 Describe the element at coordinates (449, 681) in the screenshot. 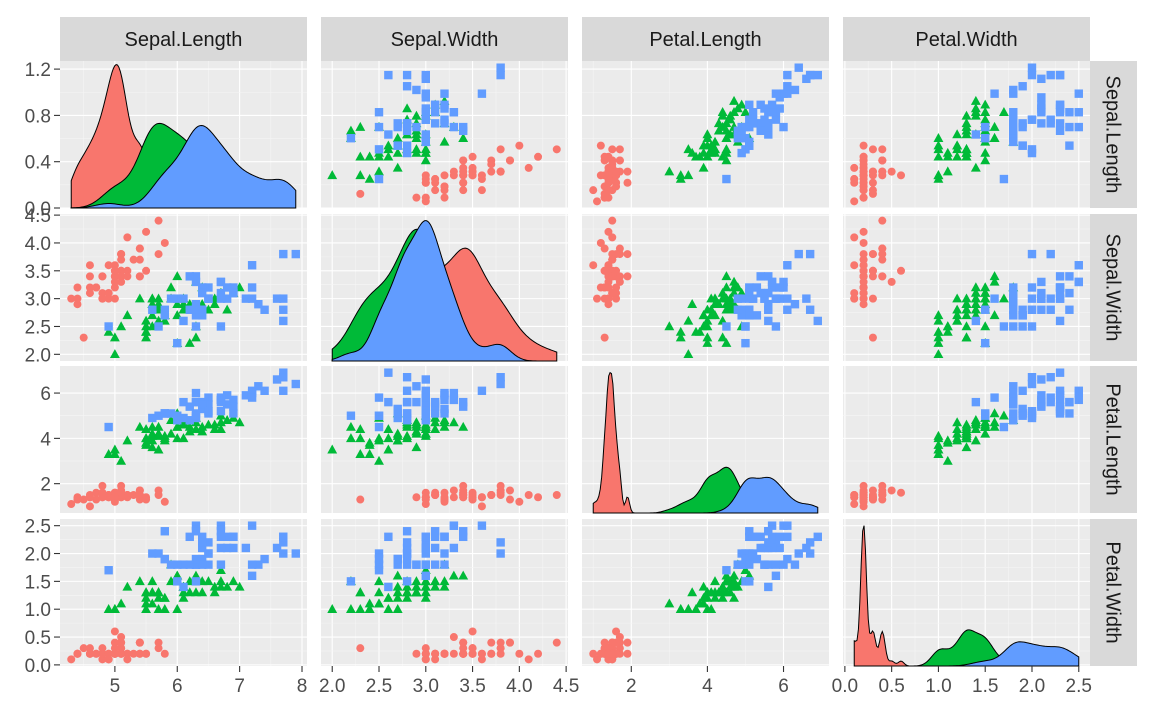

I see `x-axis-col-2: 2.0 2.5 3.0 3.5 4.0 4.5` at that location.